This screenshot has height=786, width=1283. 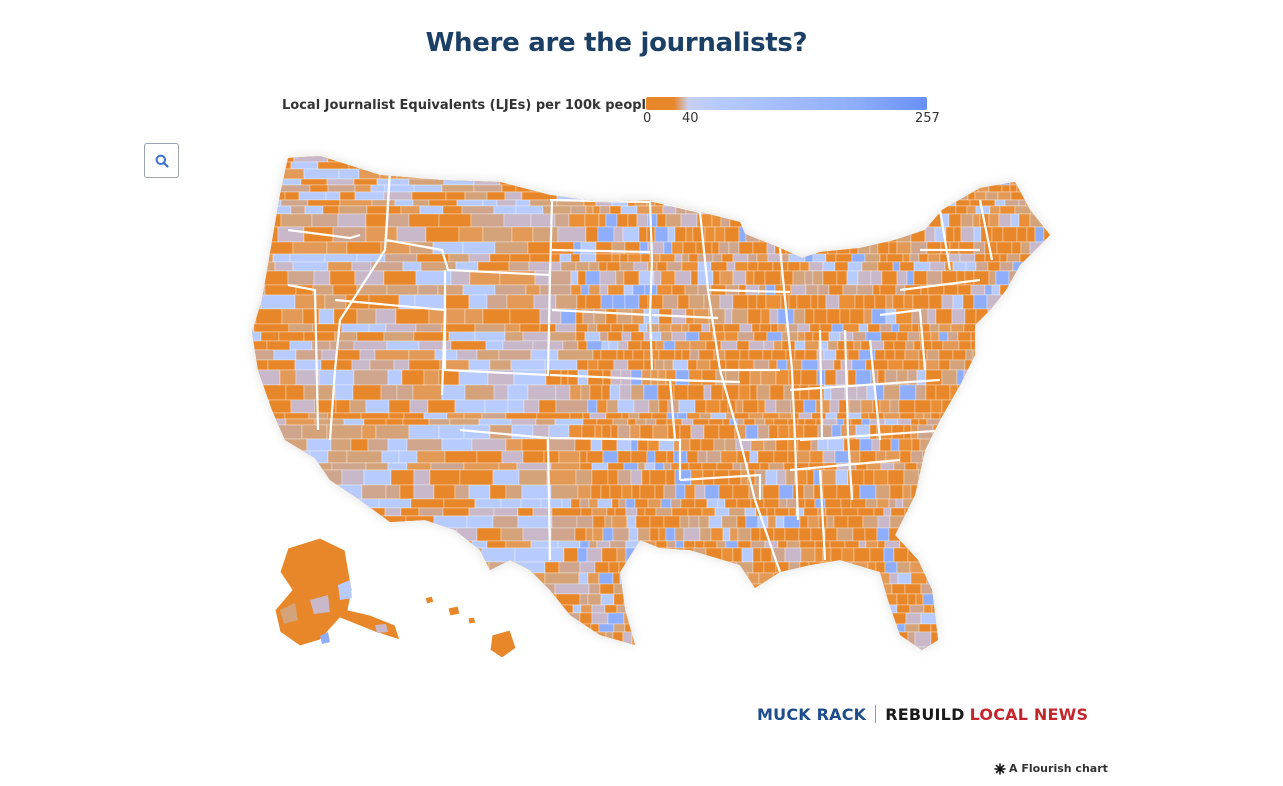 What do you see at coordinates (1051, 768) in the screenshot?
I see `flourish-credit: A Flourish chart` at bounding box center [1051, 768].